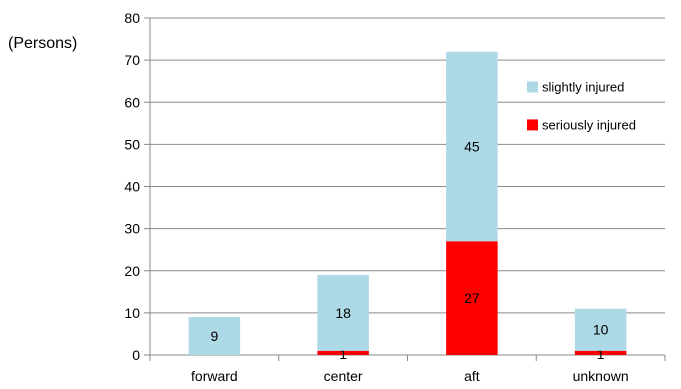 The image size is (681, 389). I want to click on bar-slightly-injured-unknown, so click(600, 329).